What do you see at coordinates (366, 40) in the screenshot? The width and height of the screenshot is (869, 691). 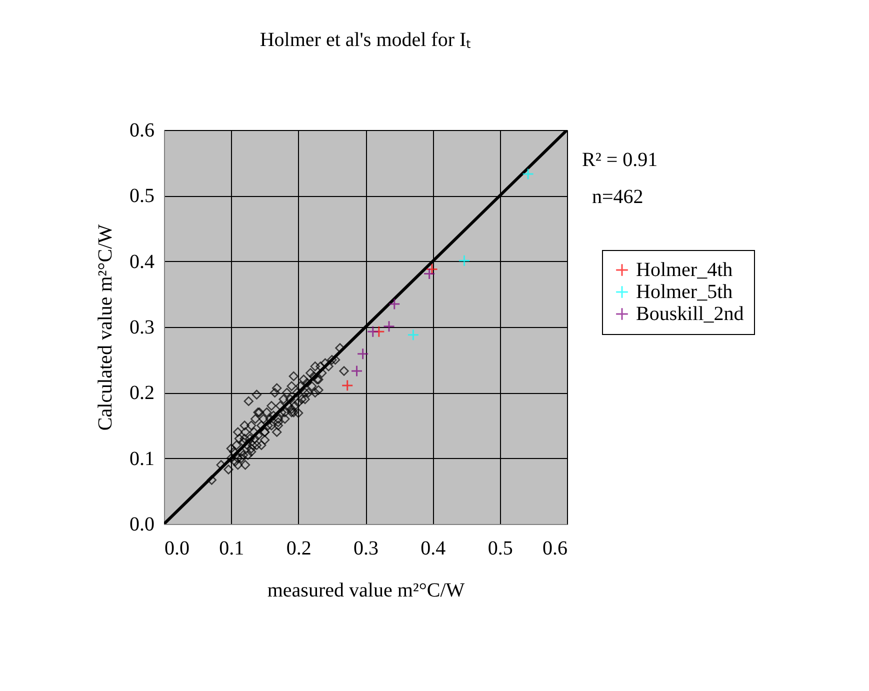 I see `chart-title: Holmer et al's model for Iₜ` at bounding box center [366, 40].